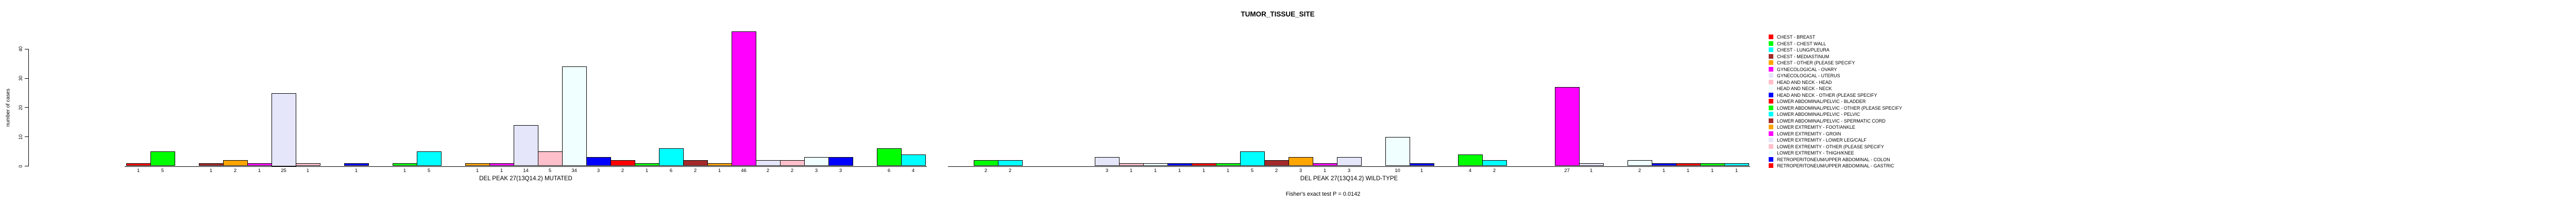 The height and width of the screenshot is (206, 2576). Describe the element at coordinates (1804, 82) in the screenshot. I see `legend-item-label: HEAD AND NECK - HEAD` at that location.